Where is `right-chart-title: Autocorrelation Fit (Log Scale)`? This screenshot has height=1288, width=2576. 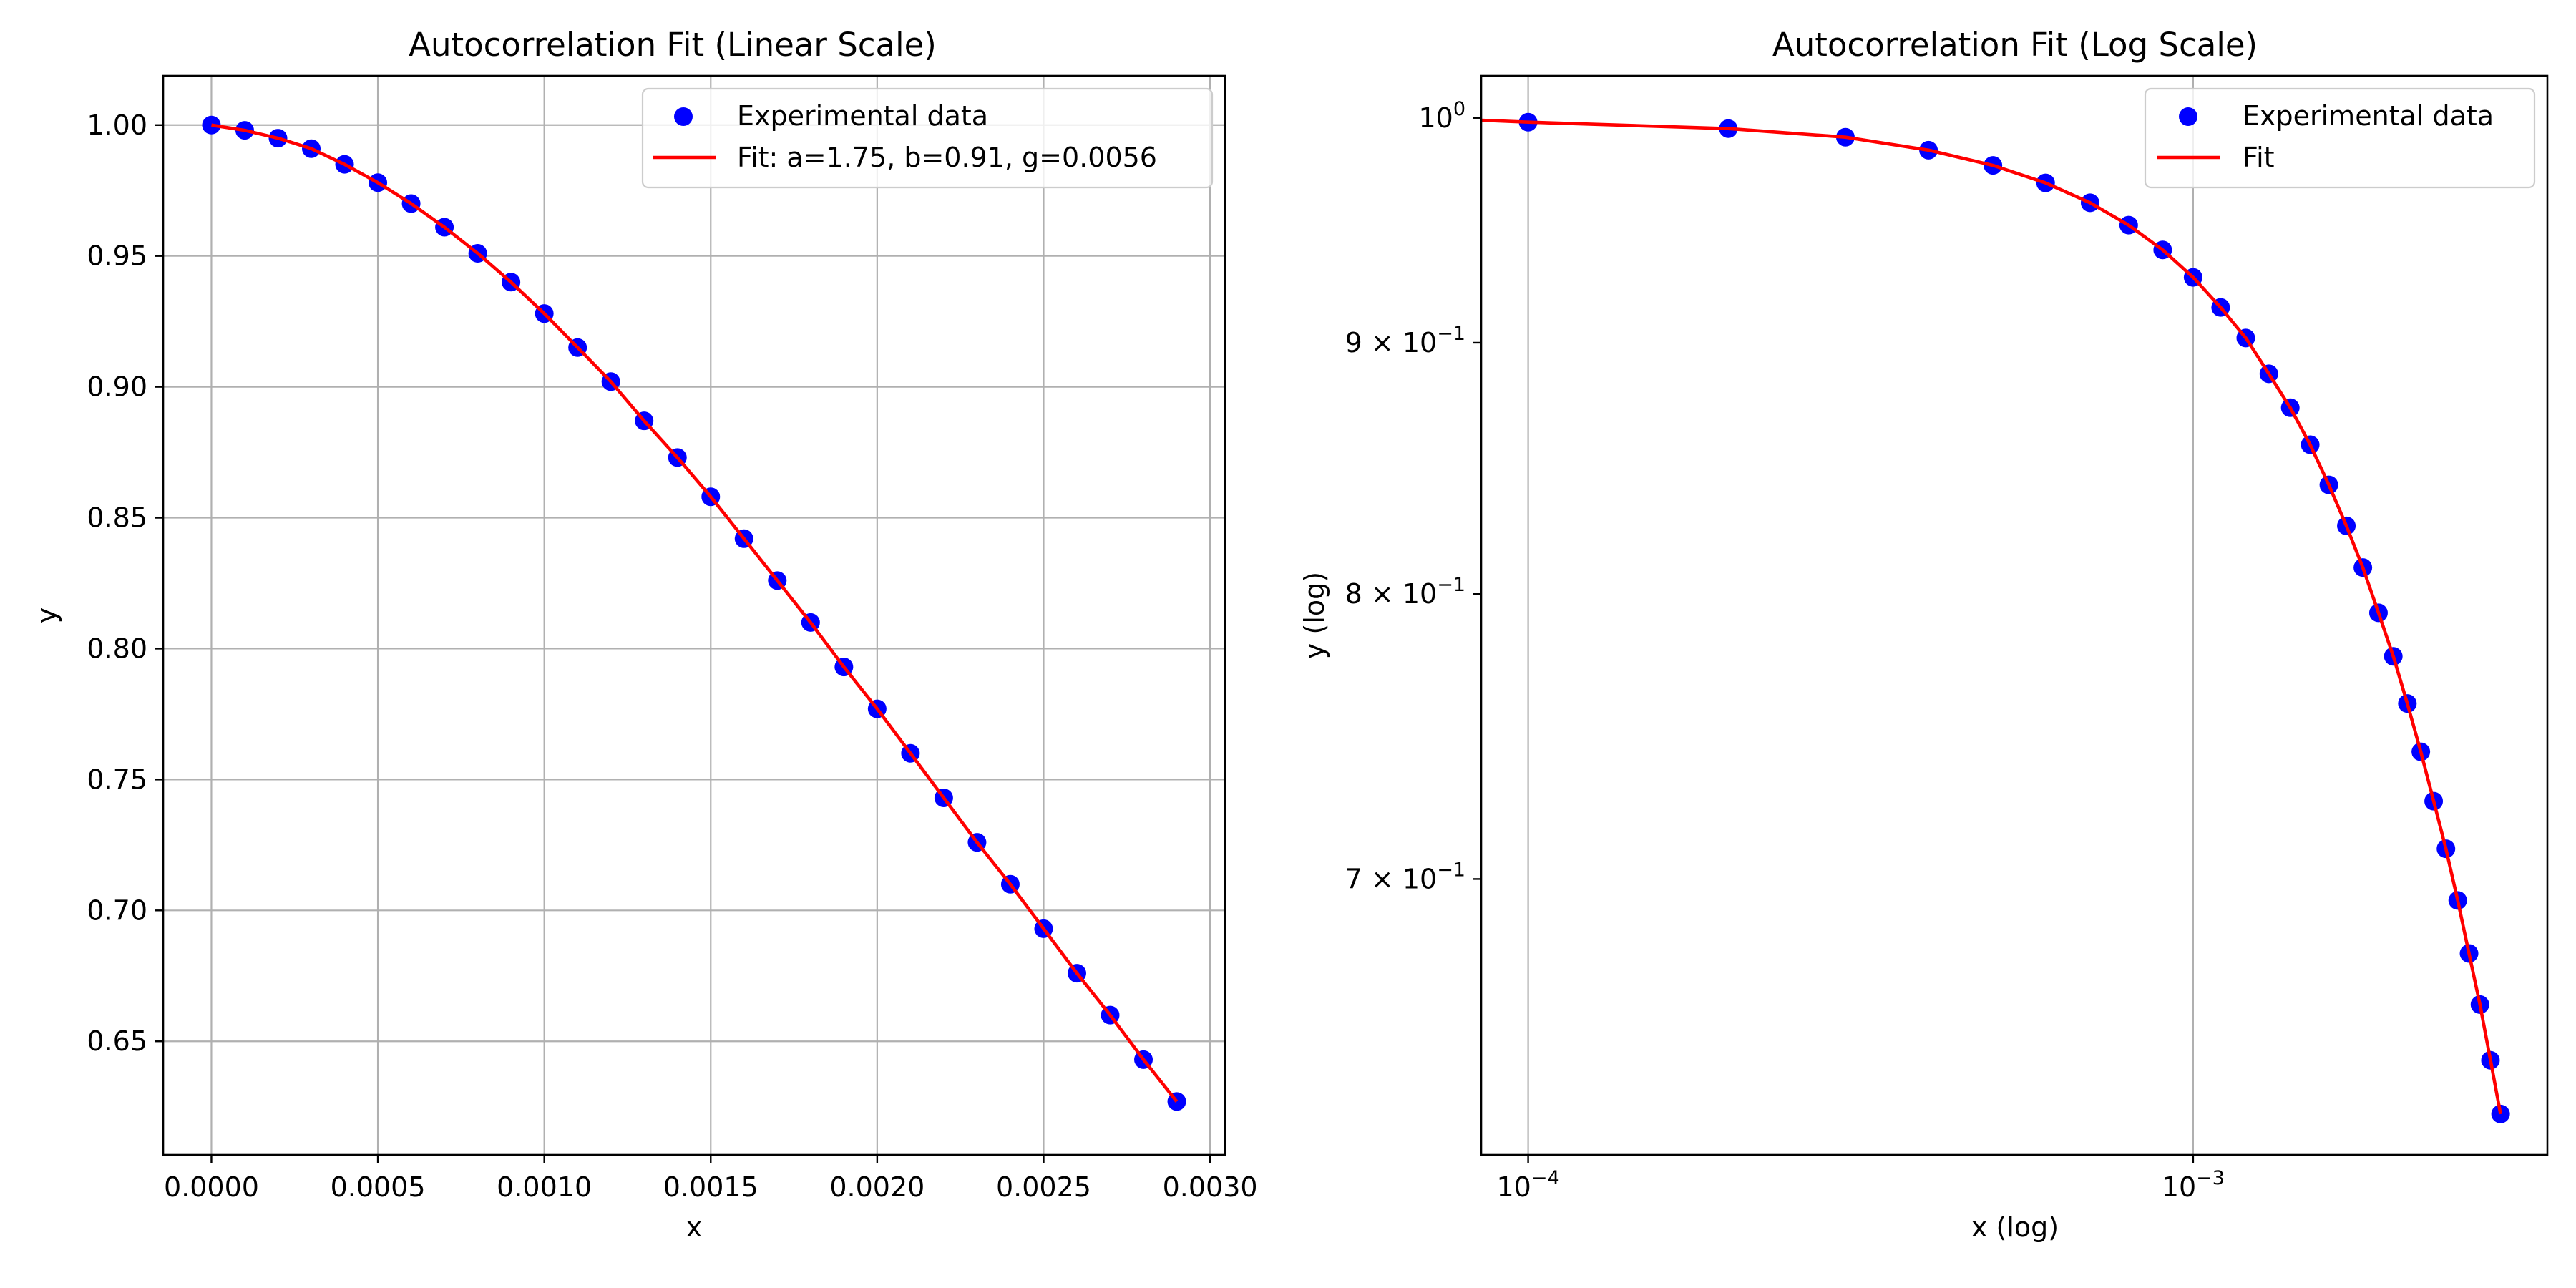
right-chart-title: Autocorrelation Fit (Log Scale) is located at coordinates (2015, 45).